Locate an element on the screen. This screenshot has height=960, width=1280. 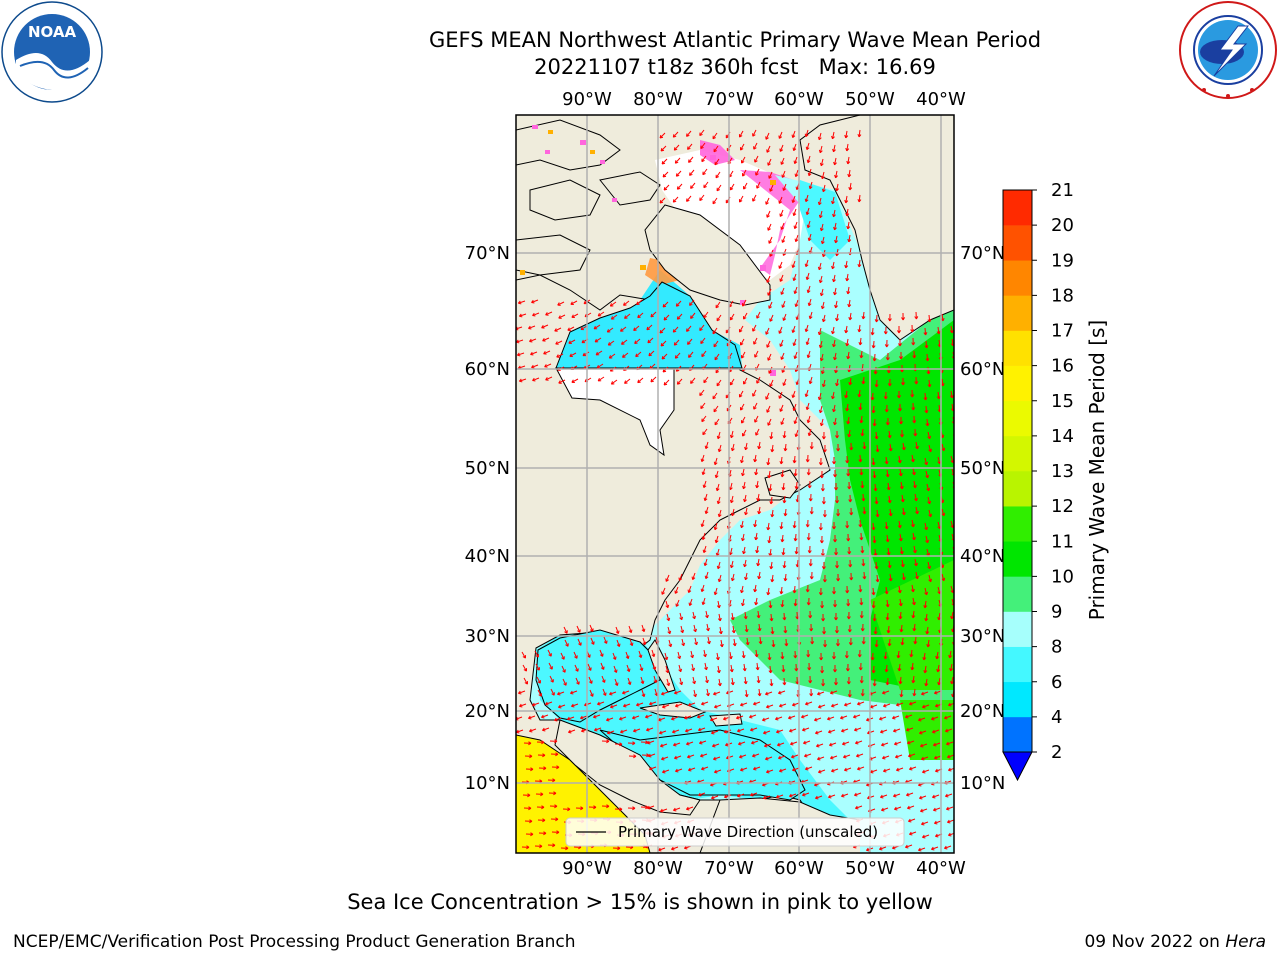
lon-label: 70°W is located at coordinates (729, 868).